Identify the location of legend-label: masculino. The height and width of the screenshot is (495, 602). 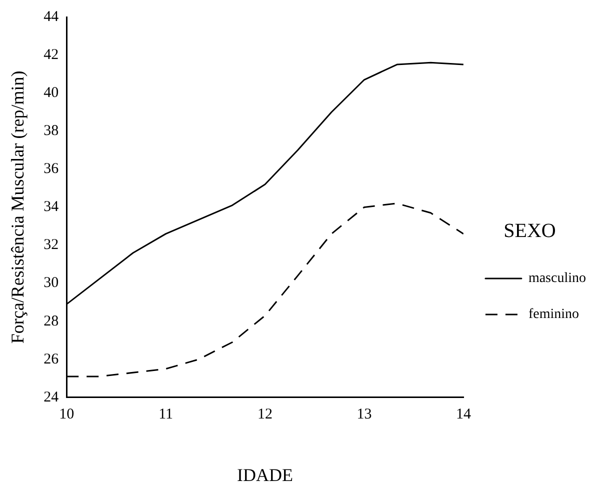
(557, 278).